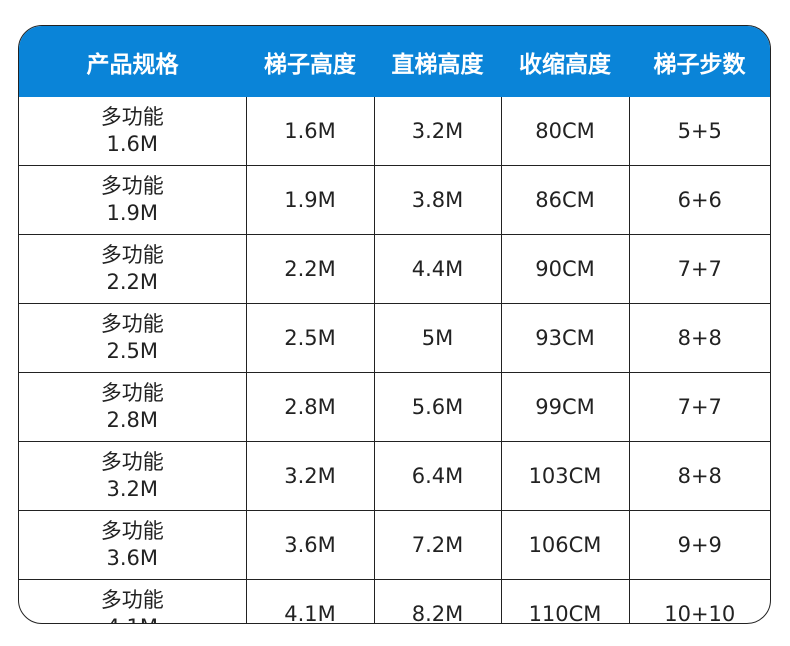  I want to click on cell-spec: 多功能 2.5M, so click(133, 338).